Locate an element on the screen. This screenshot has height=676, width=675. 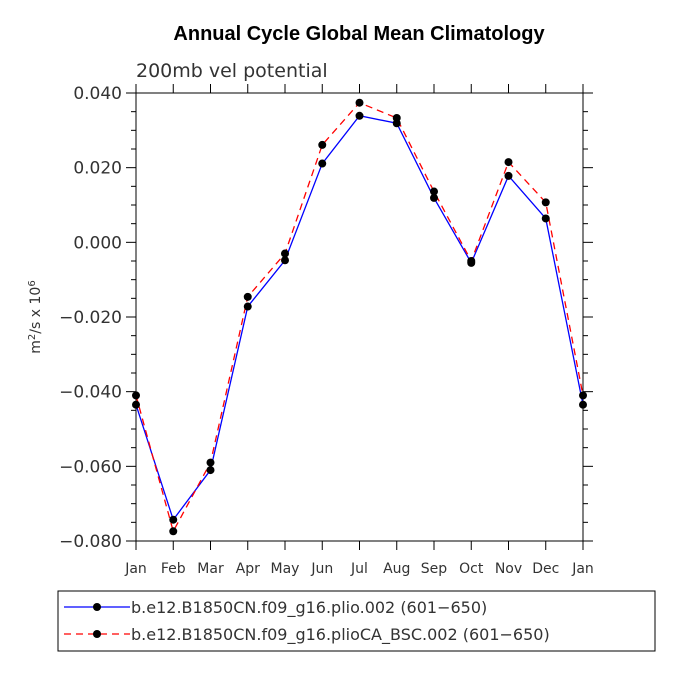
x-tick-label: Aug is located at coordinates (396, 569).